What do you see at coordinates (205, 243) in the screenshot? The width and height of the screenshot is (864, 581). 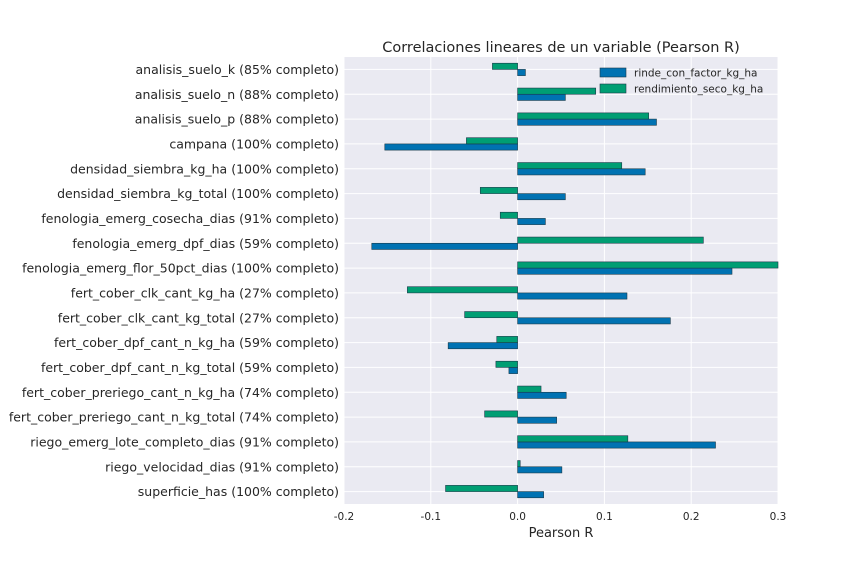 I see `y-tick-label: fenologia_emerg_dpf_dias (59% completo)` at bounding box center [205, 243].